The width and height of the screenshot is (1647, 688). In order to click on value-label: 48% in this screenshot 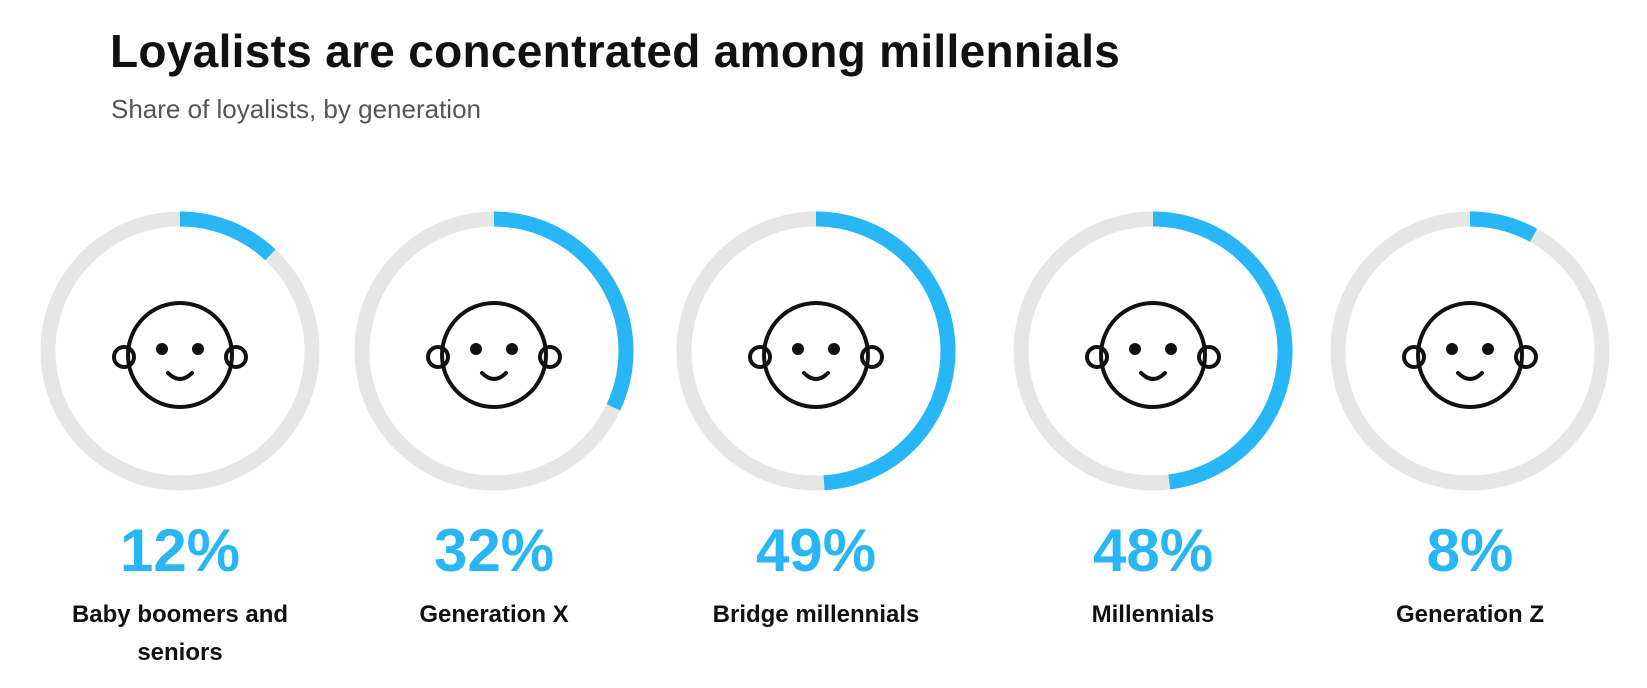, I will do `click(1153, 550)`.